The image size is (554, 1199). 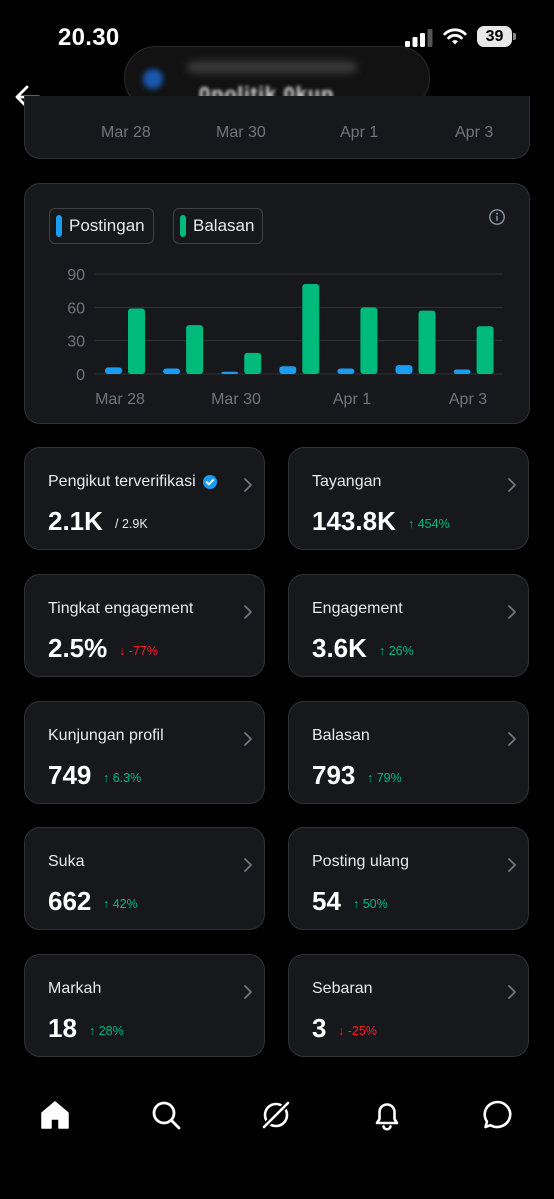 I want to click on x-tick-label: Apr 1, so click(x=352, y=399).